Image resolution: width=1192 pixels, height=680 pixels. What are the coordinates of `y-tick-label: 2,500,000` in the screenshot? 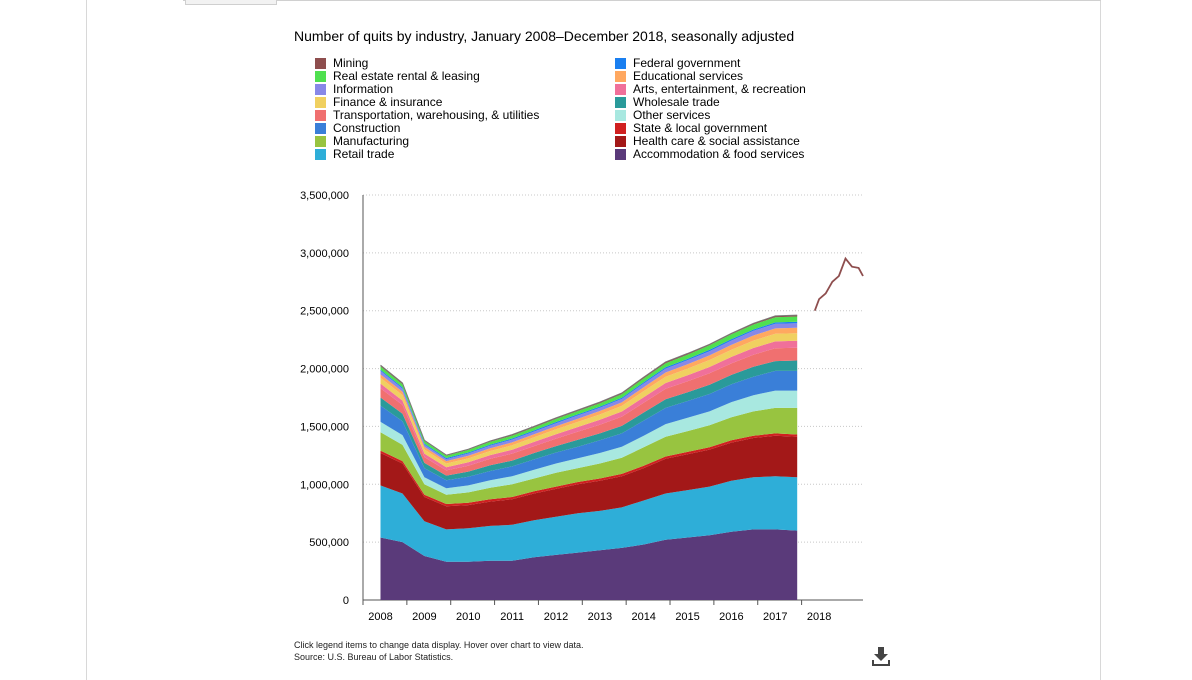 It's located at (324, 312).